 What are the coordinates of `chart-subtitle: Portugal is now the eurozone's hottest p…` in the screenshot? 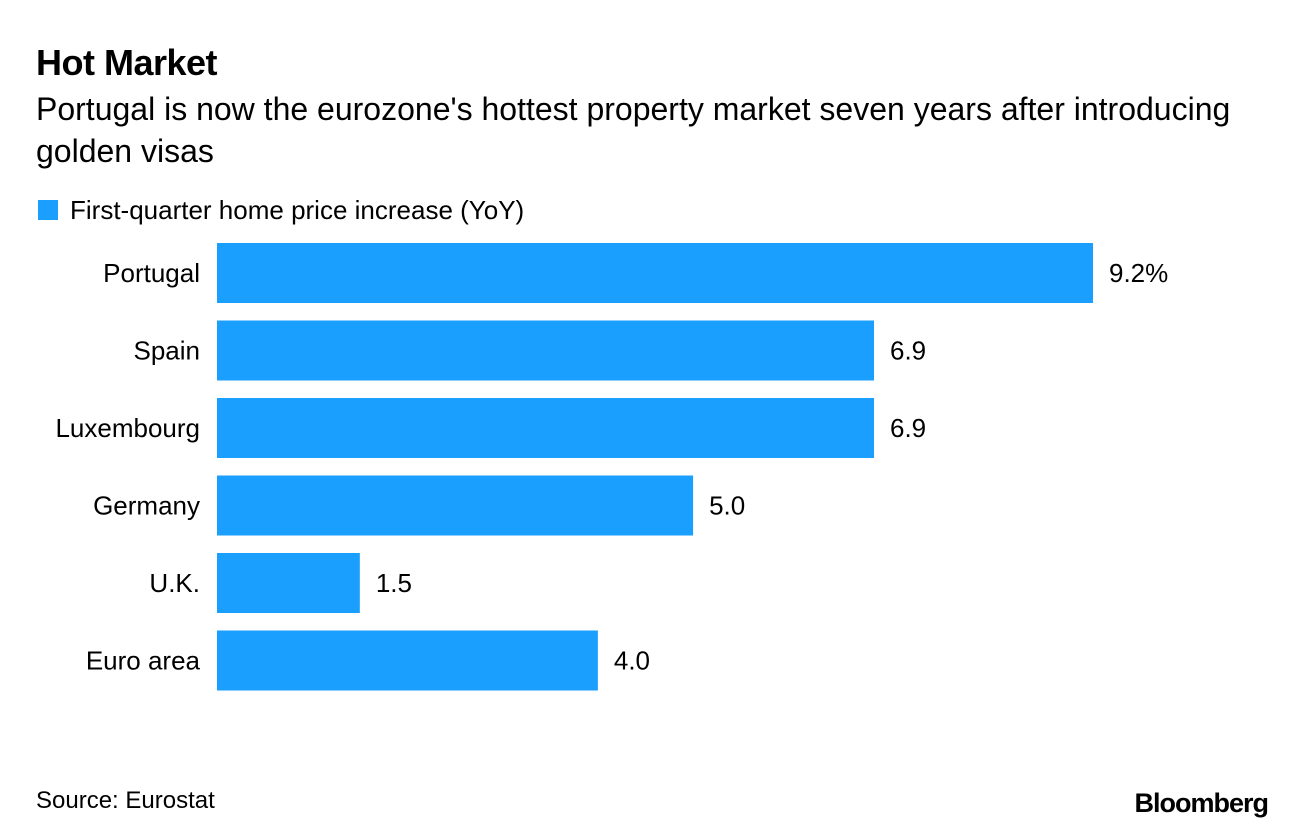 It's located at (633, 130).